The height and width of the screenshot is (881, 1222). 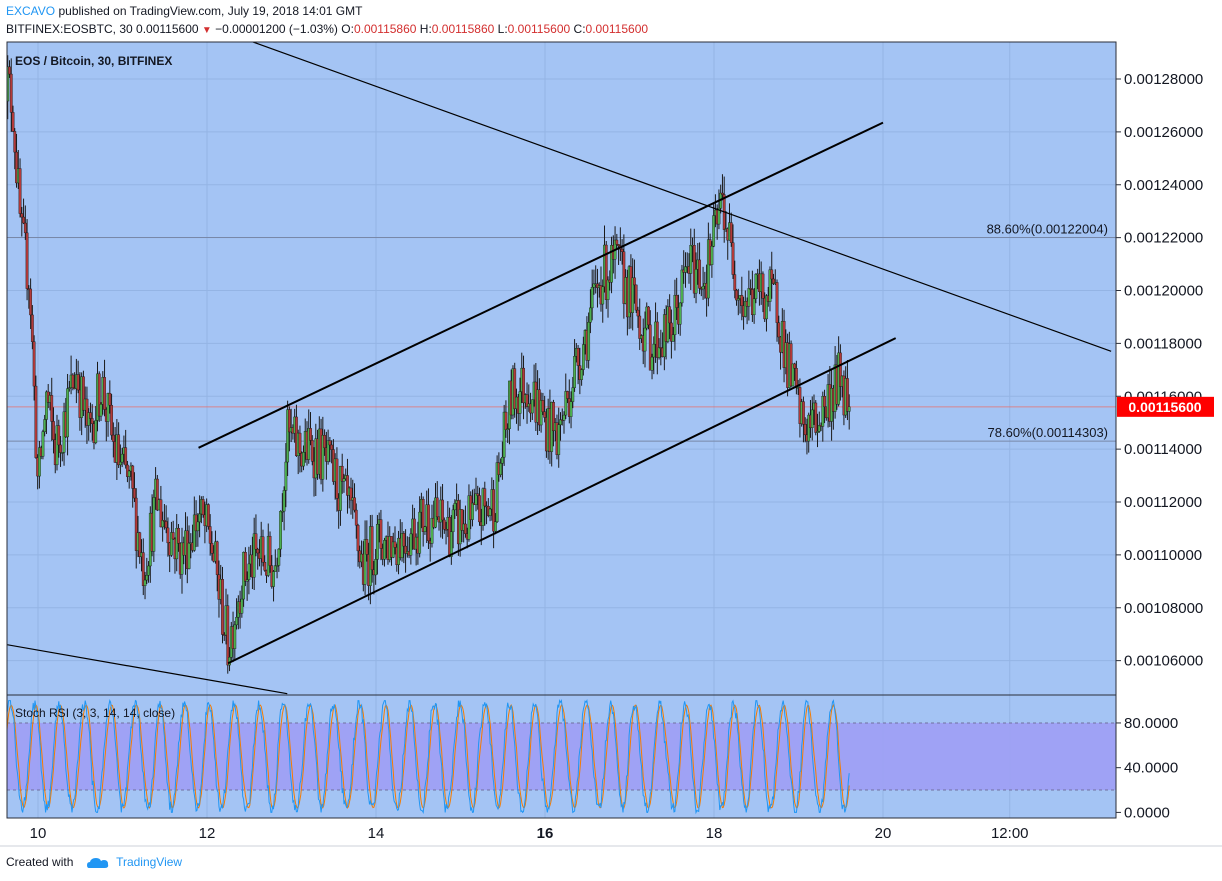 What do you see at coordinates (428, 757) in the screenshot?
I see `stoch-rsi-lines` at bounding box center [428, 757].